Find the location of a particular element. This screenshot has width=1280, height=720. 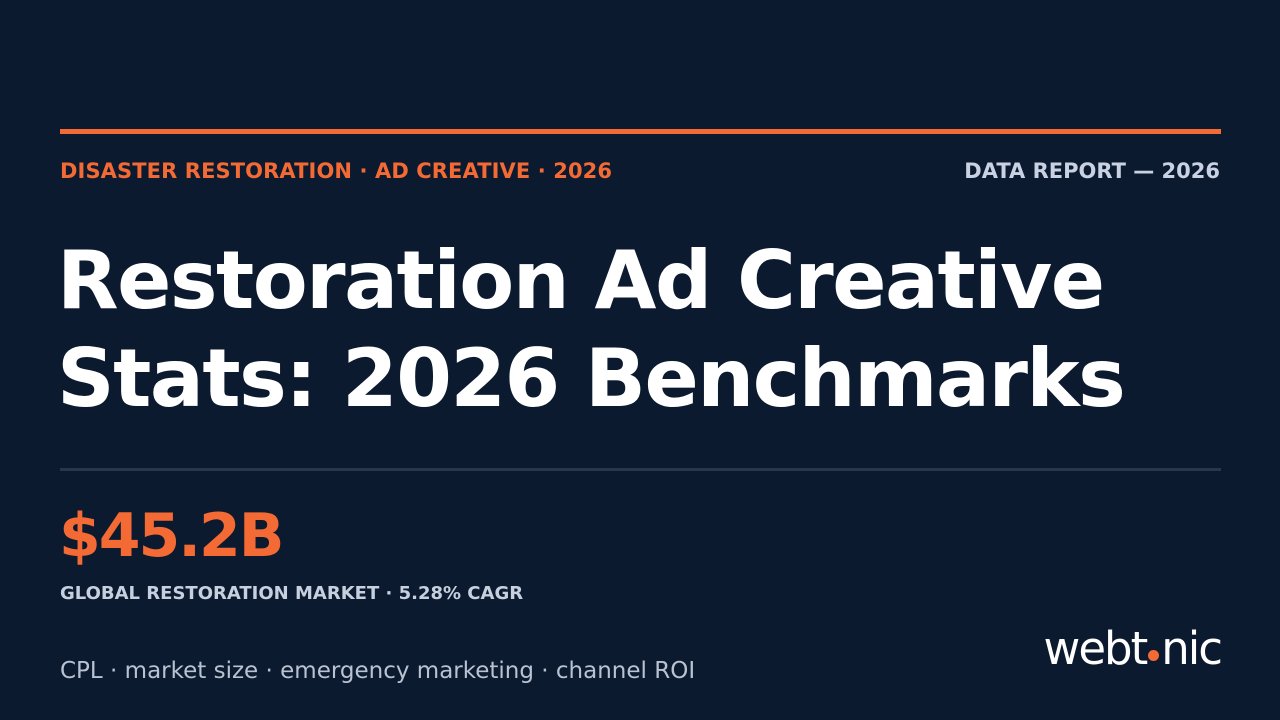

top-orange-rule is located at coordinates (640, 131).